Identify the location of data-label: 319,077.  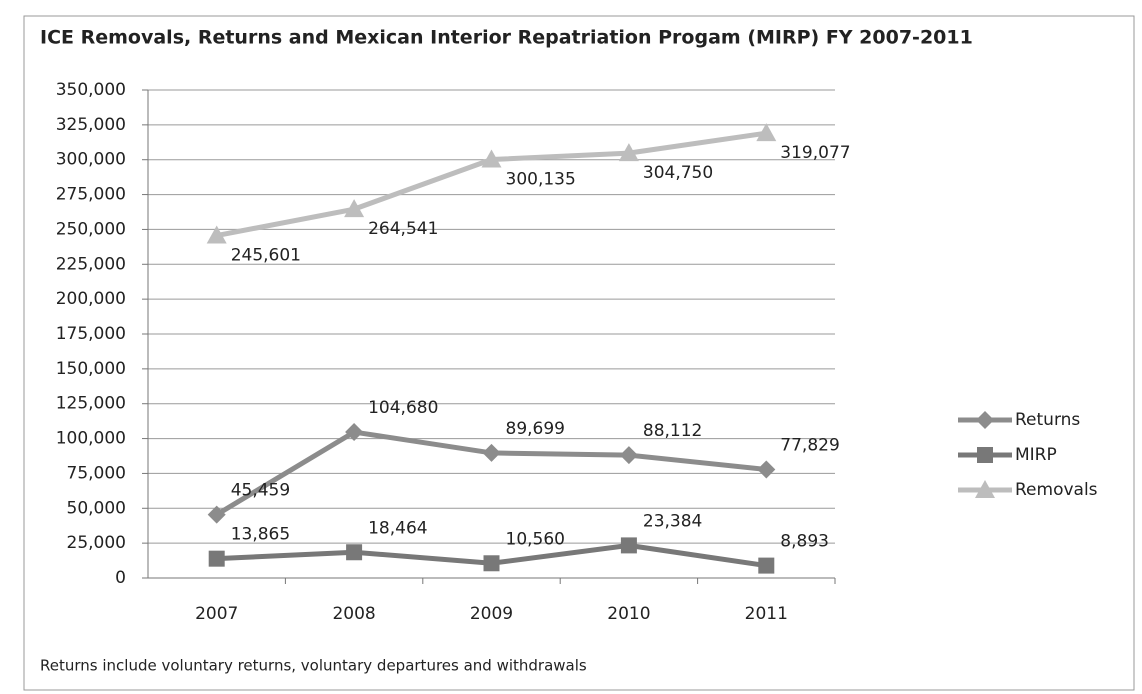
(815, 153).